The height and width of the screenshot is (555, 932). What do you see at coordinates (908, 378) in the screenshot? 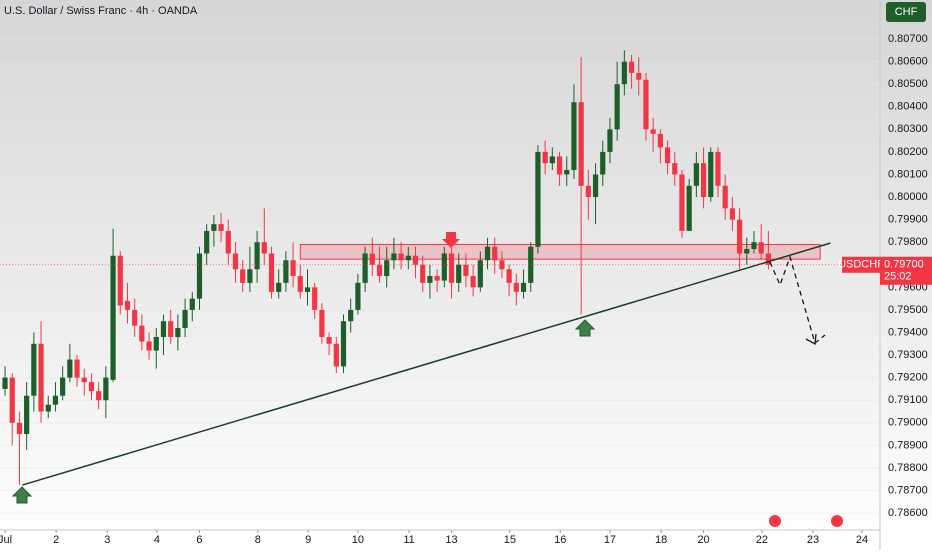
I see `y-tick-label: 0.79200` at bounding box center [908, 378].